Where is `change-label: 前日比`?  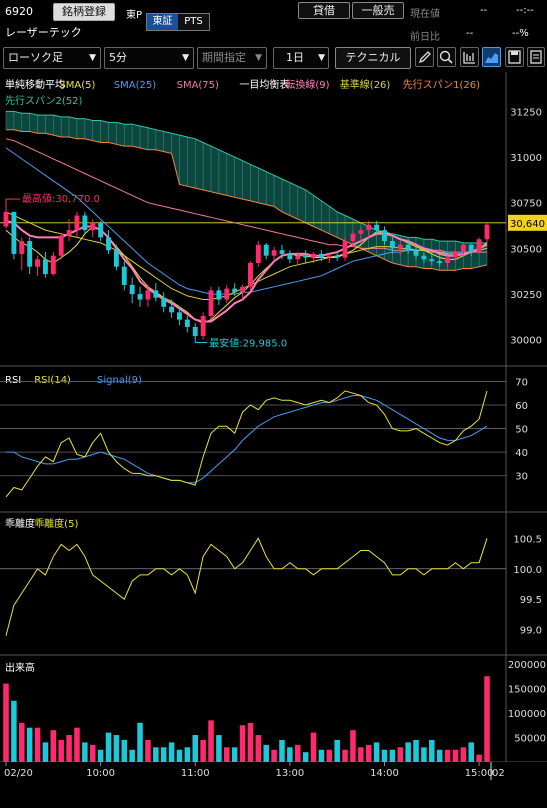
change-label: 前日比 is located at coordinates (425, 37).